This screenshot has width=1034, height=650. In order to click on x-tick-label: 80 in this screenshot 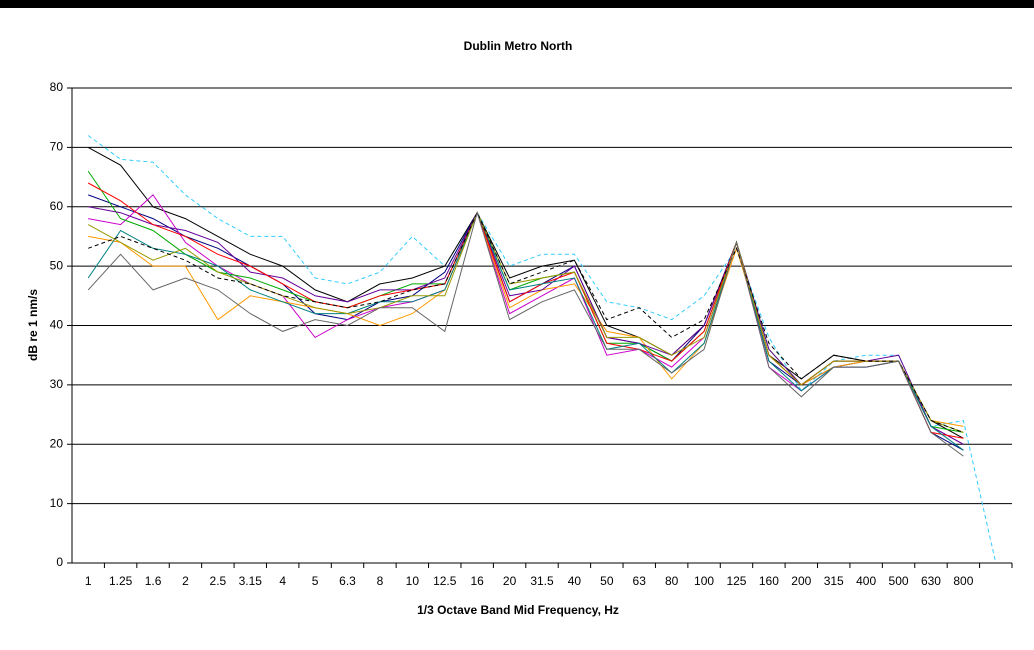, I will do `click(672, 581)`.